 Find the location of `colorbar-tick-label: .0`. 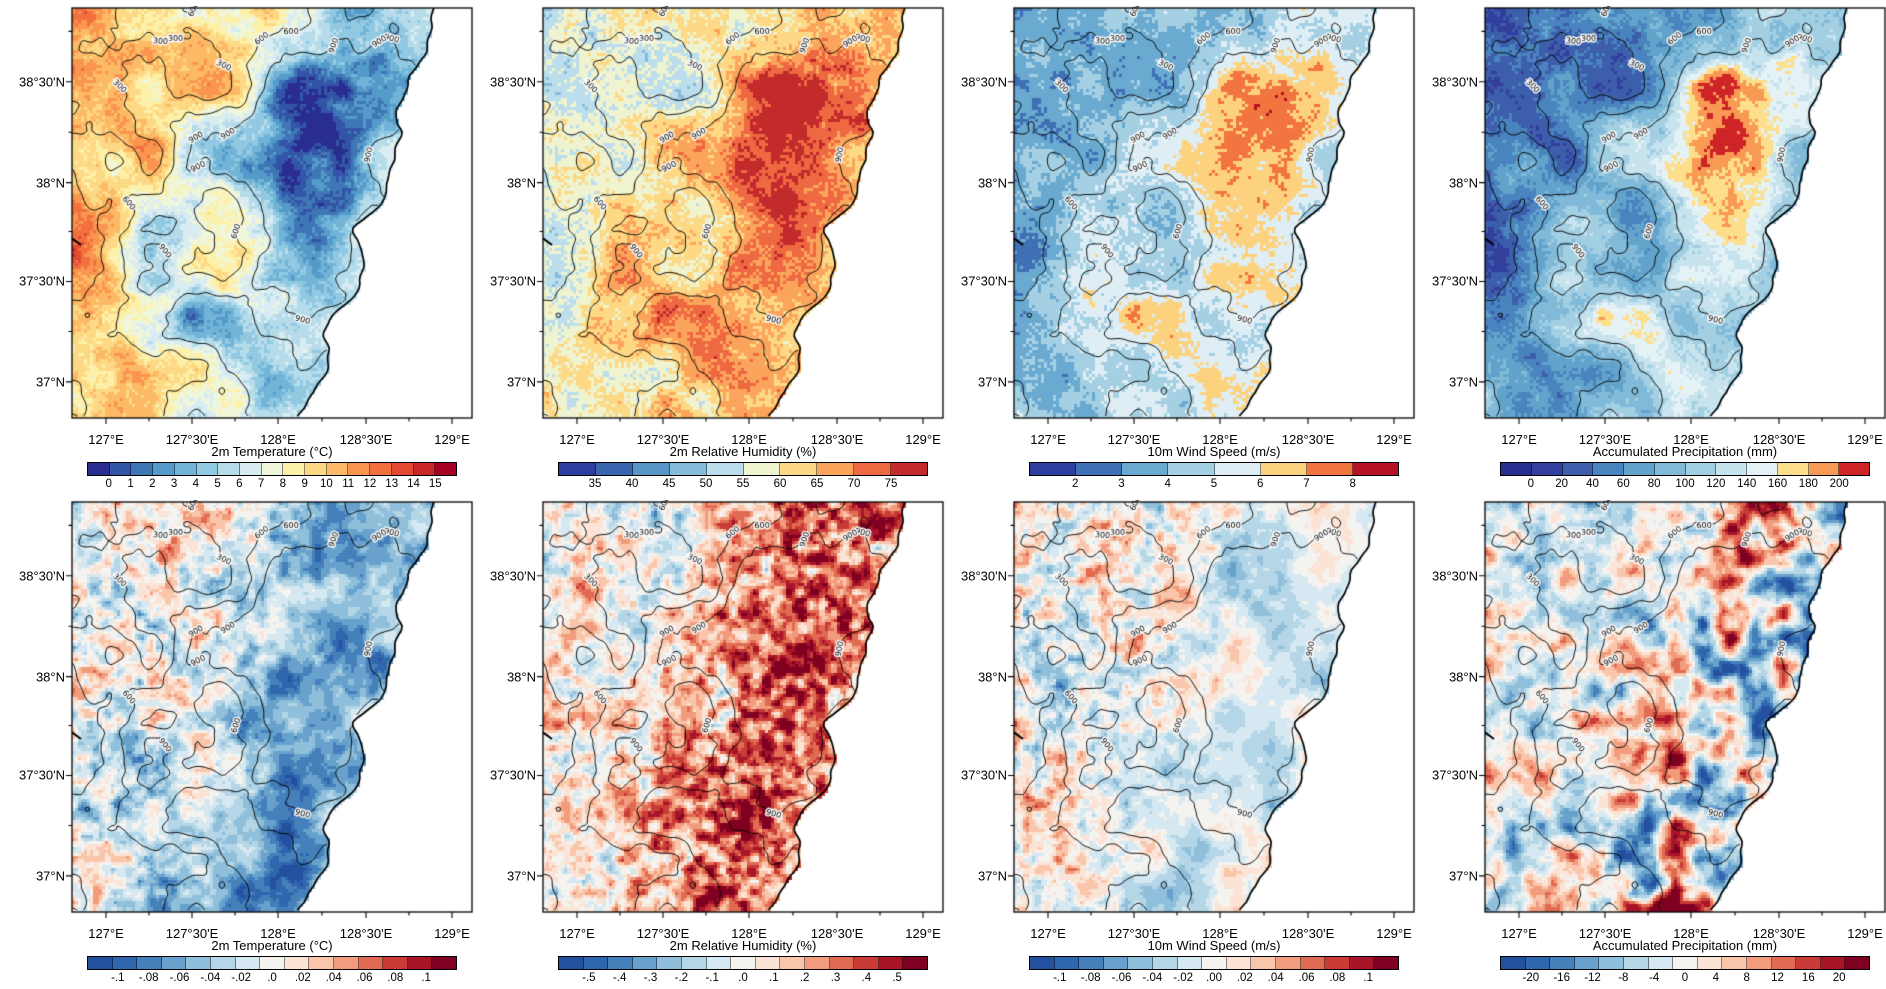

colorbar-tick-label: .0 is located at coordinates (272, 978).